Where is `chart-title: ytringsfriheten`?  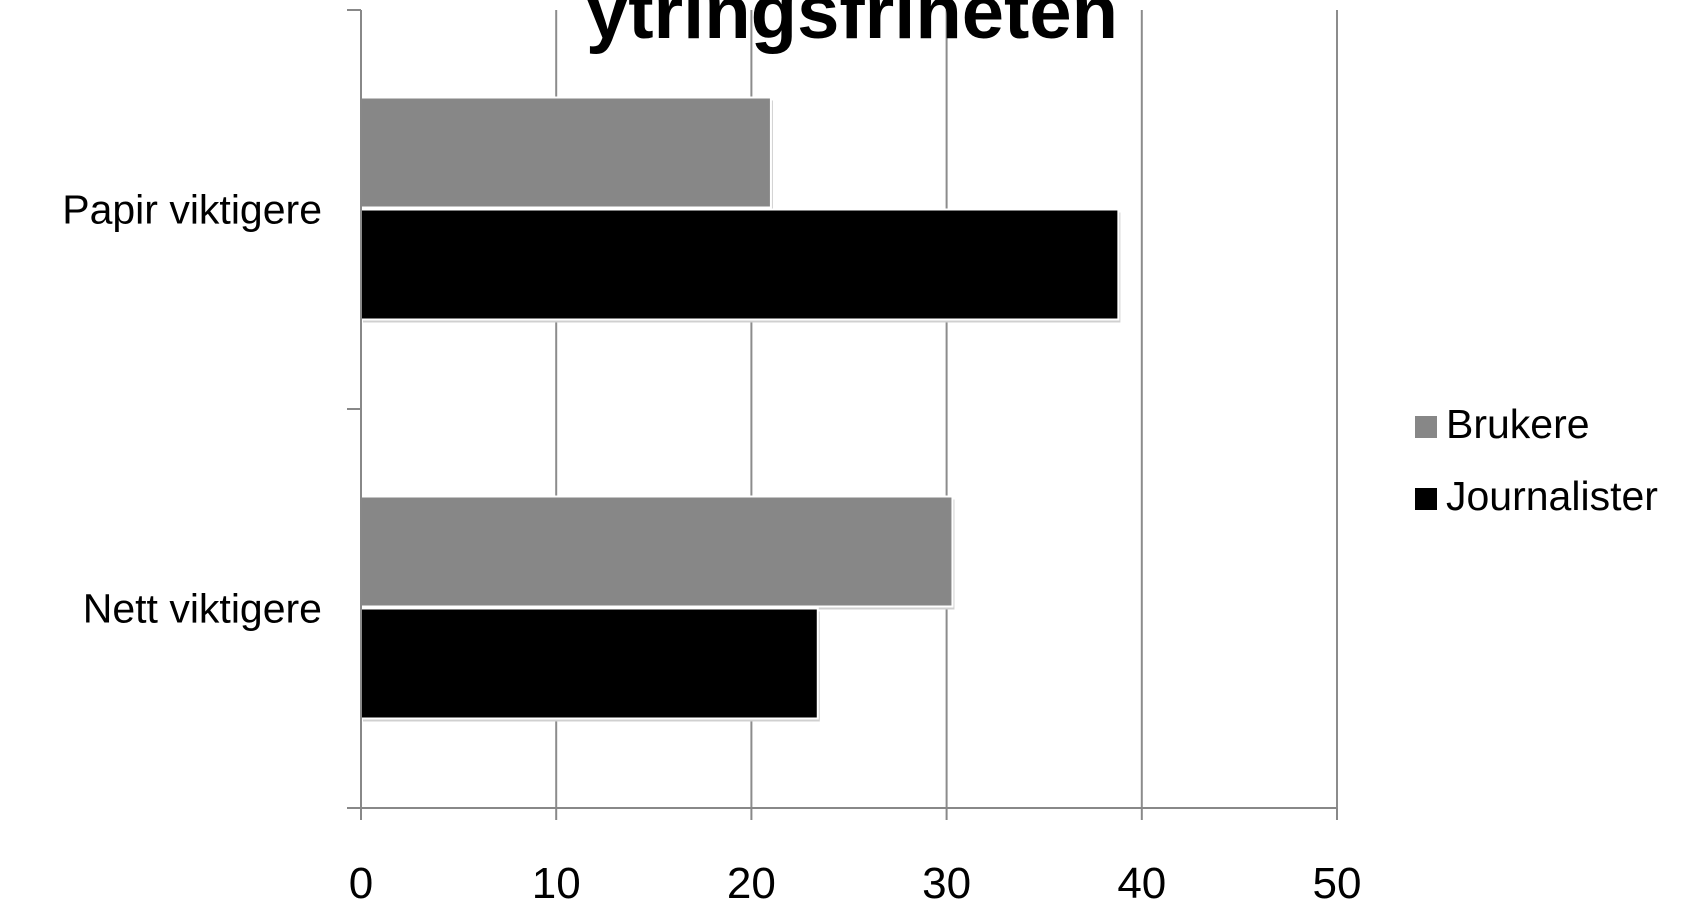
chart-title: ytringsfriheten is located at coordinates (852, 27).